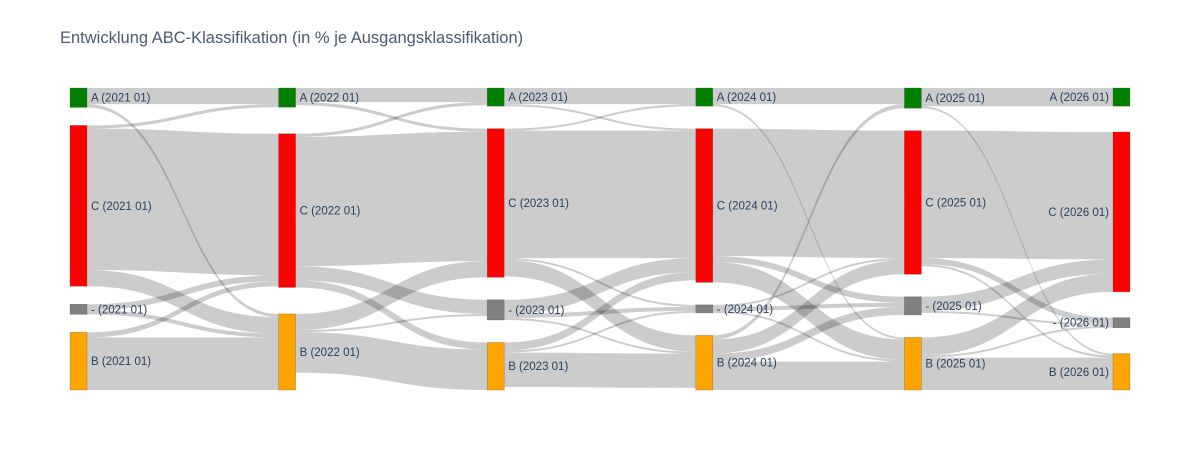 This screenshot has width=1200, height=460. What do you see at coordinates (183, 324) in the screenshot?
I see `link-X-2021-to-B-2022` at bounding box center [183, 324].